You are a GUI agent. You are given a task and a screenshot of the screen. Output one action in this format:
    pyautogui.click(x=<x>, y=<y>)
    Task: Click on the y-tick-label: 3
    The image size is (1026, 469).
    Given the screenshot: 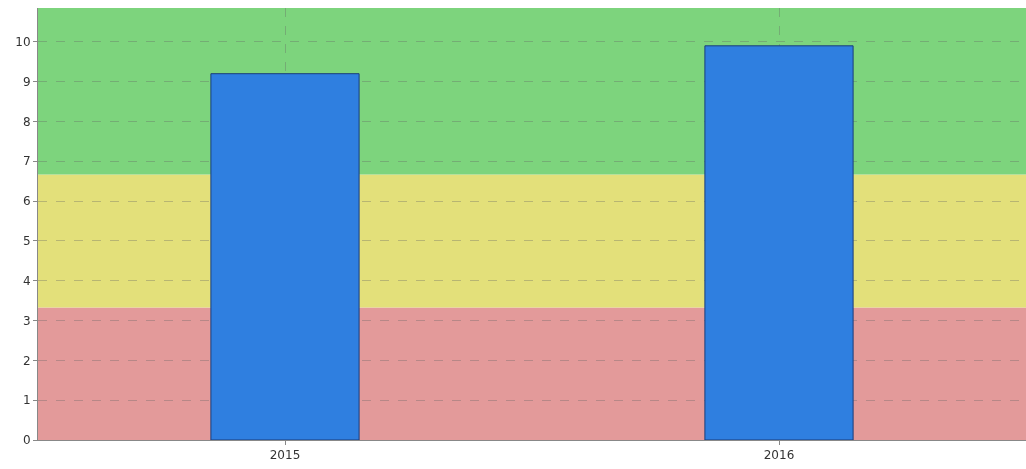 What is the action you would take?
    pyautogui.click(x=26, y=320)
    